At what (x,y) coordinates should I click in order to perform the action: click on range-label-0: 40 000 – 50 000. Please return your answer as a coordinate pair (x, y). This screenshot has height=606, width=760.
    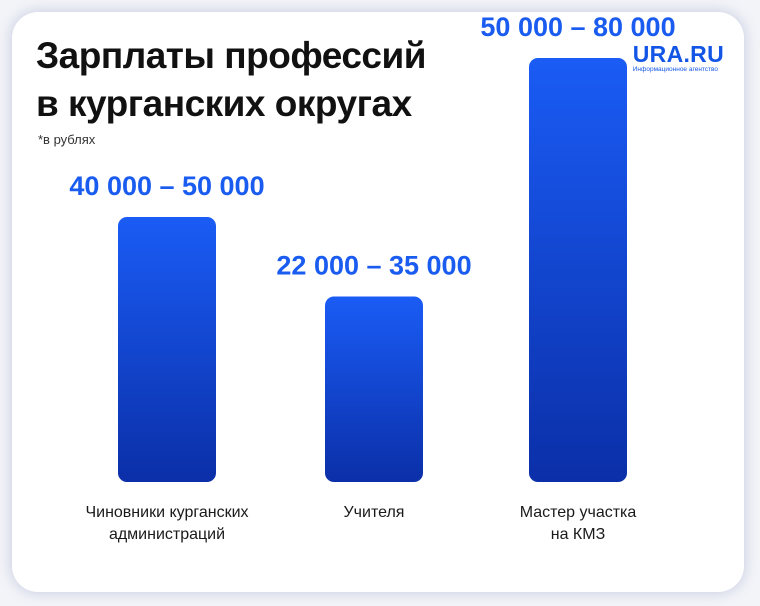
    Looking at the image, I should click on (166, 186).